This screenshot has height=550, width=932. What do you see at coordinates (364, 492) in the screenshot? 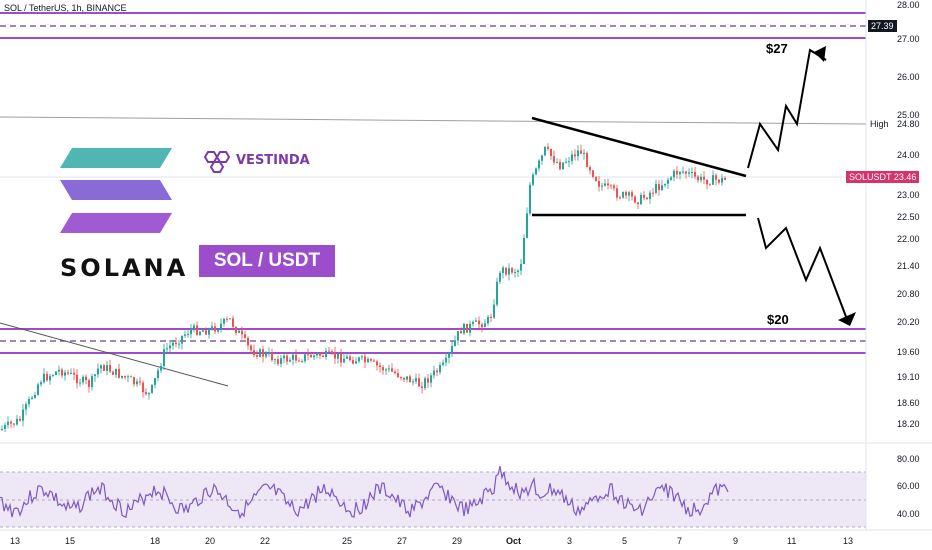
I see `rsi-line` at bounding box center [364, 492].